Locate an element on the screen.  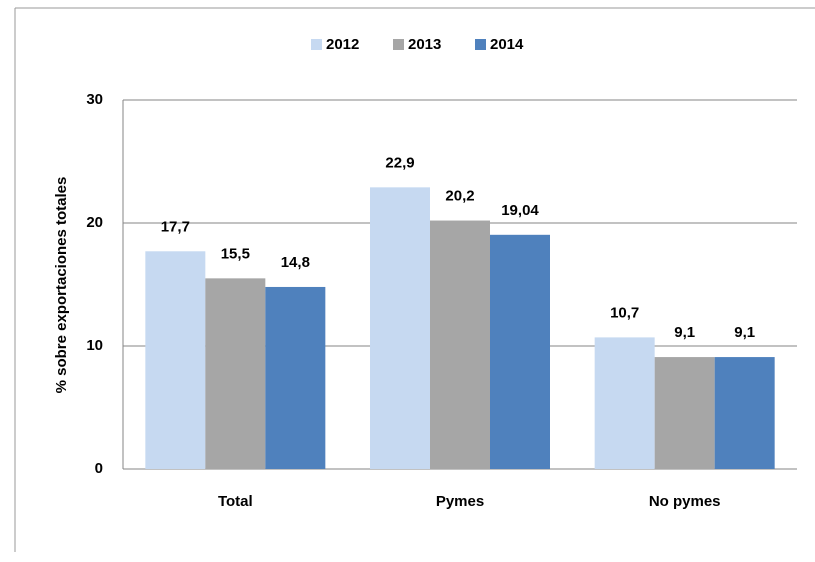
data-label: 14,8 is located at coordinates (295, 262).